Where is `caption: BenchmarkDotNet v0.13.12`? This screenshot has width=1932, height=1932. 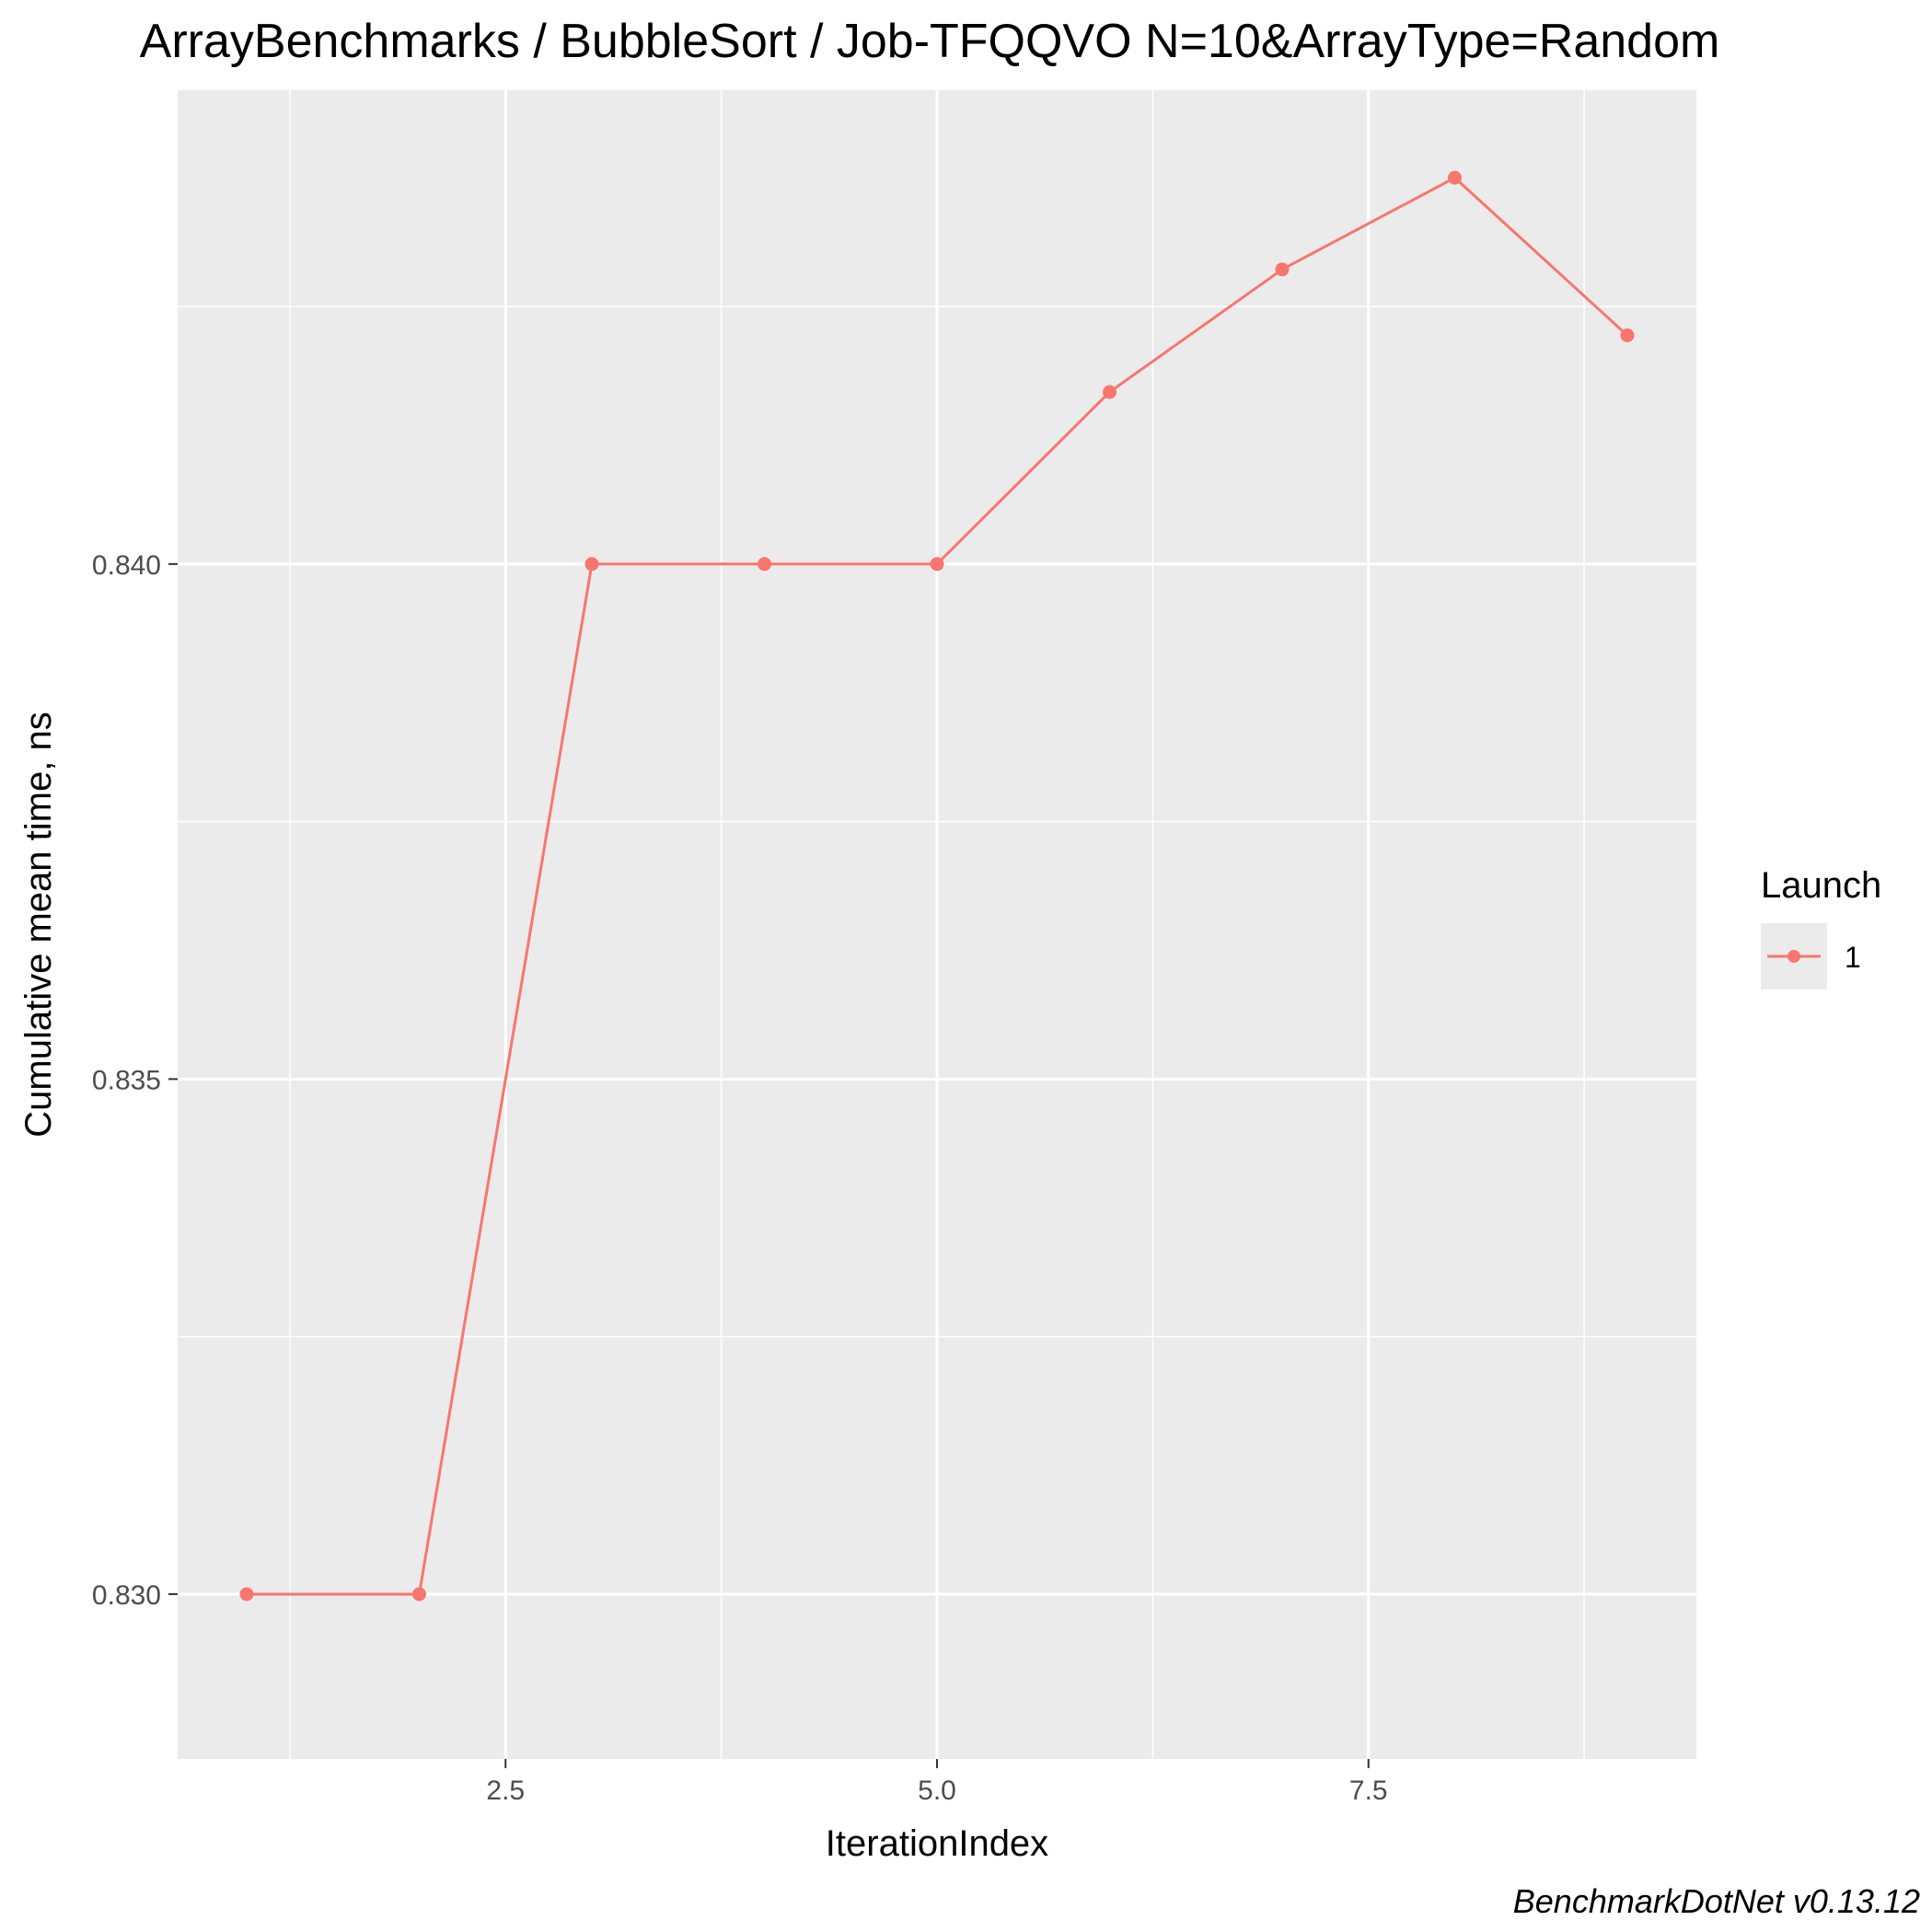
caption: BenchmarkDotNet v0.13.12 is located at coordinates (1717, 1901).